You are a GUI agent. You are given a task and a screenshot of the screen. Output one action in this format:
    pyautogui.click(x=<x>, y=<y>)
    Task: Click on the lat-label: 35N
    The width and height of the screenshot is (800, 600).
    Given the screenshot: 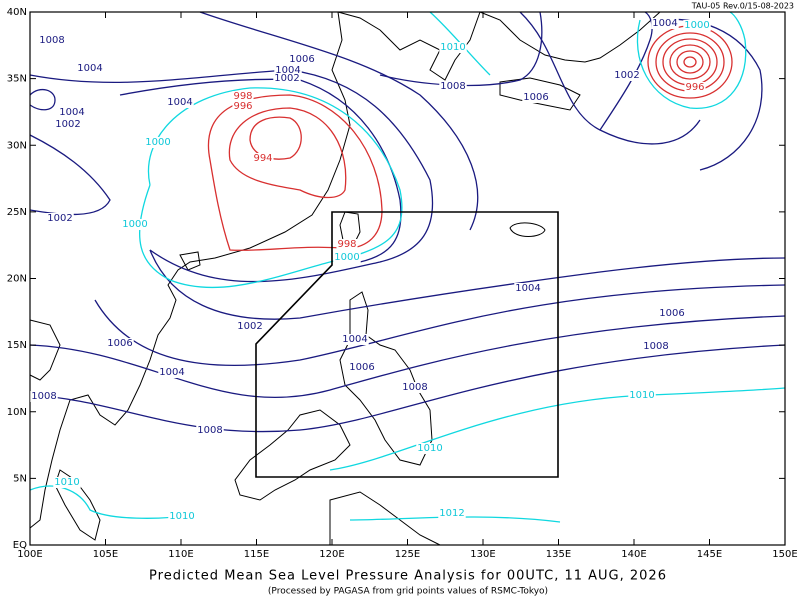 What is the action you would take?
    pyautogui.click(x=17, y=79)
    